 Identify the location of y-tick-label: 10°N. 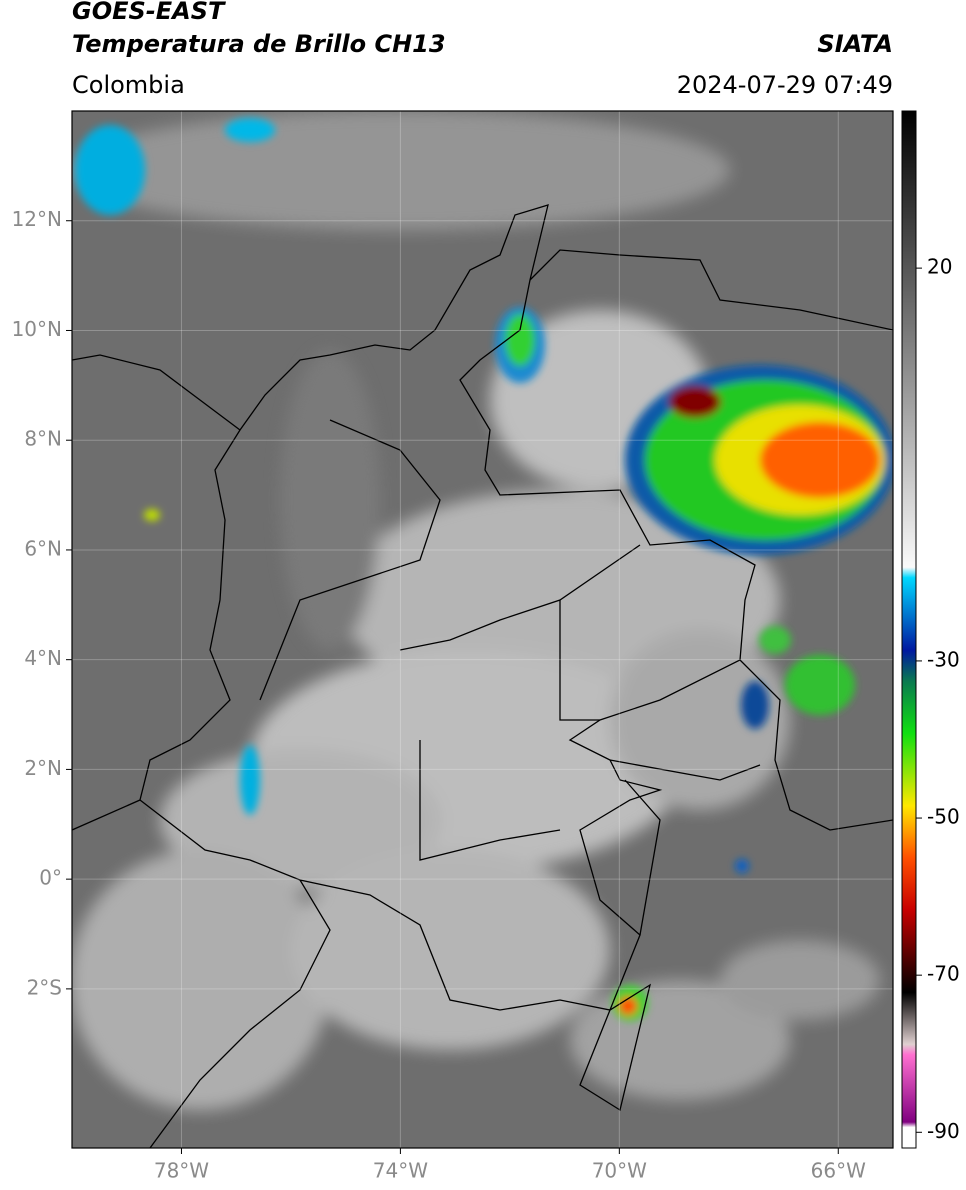
(37, 329).